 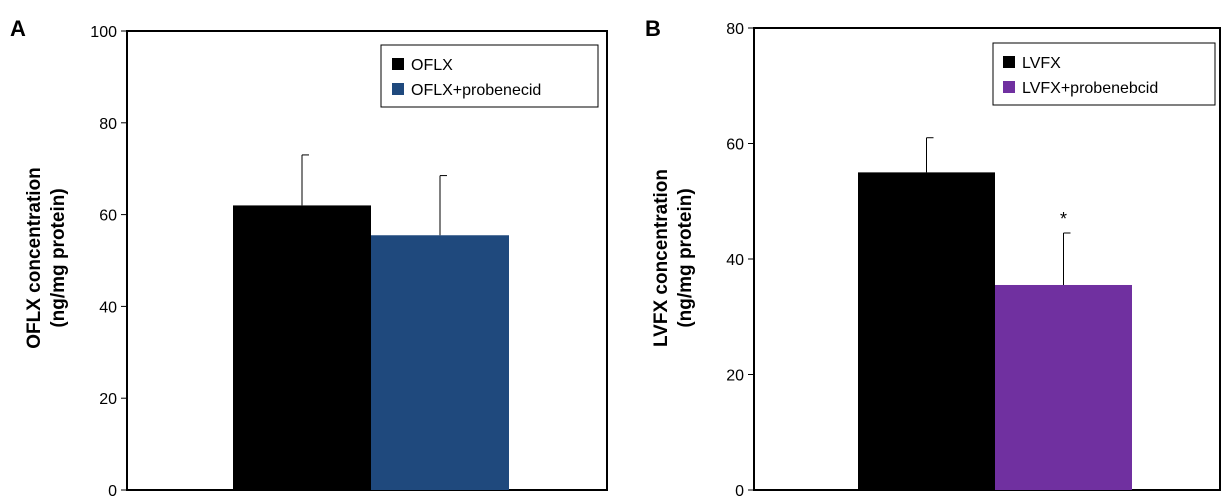 What do you see at coordinates (661, 258) in the screenshot?
I see `panel-b-ylabel-line1: LVFX concentration` at bounding box center [661, 258].